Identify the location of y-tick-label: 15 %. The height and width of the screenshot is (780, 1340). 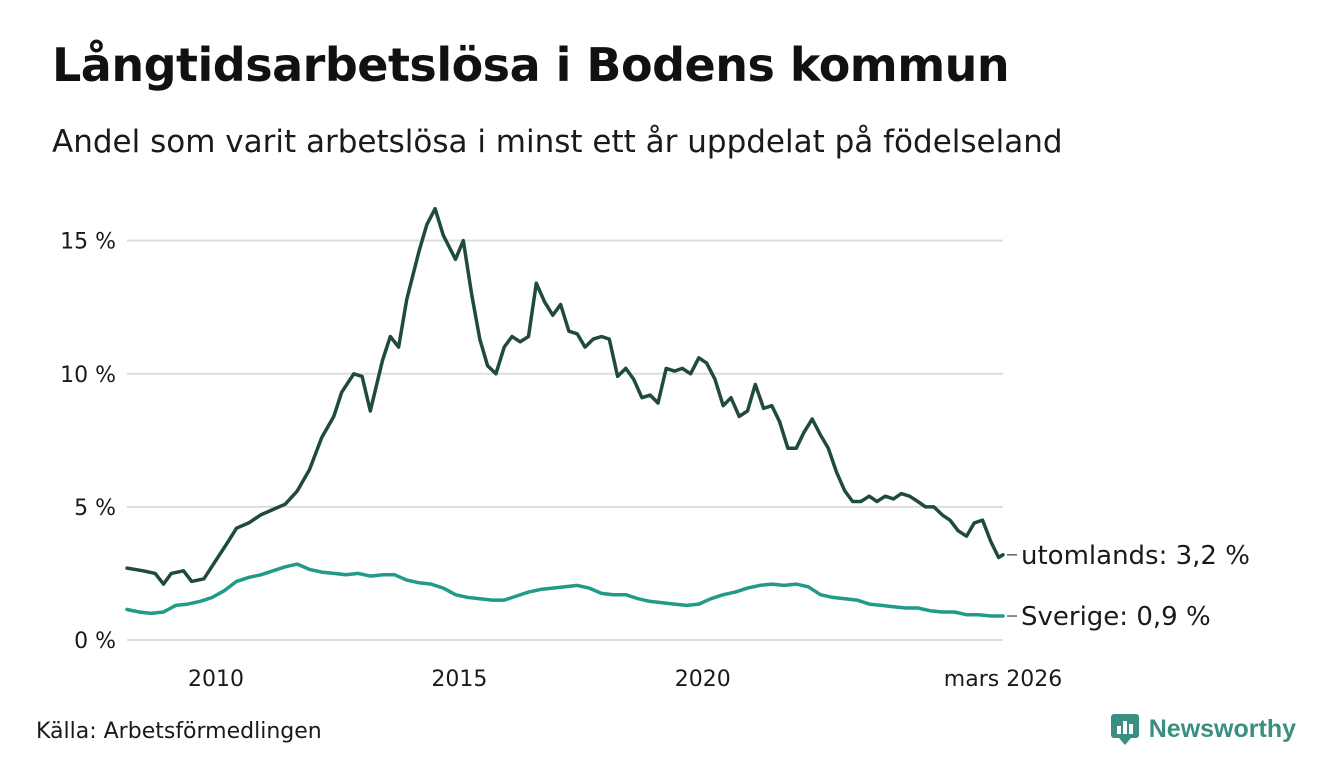
(88, 242).